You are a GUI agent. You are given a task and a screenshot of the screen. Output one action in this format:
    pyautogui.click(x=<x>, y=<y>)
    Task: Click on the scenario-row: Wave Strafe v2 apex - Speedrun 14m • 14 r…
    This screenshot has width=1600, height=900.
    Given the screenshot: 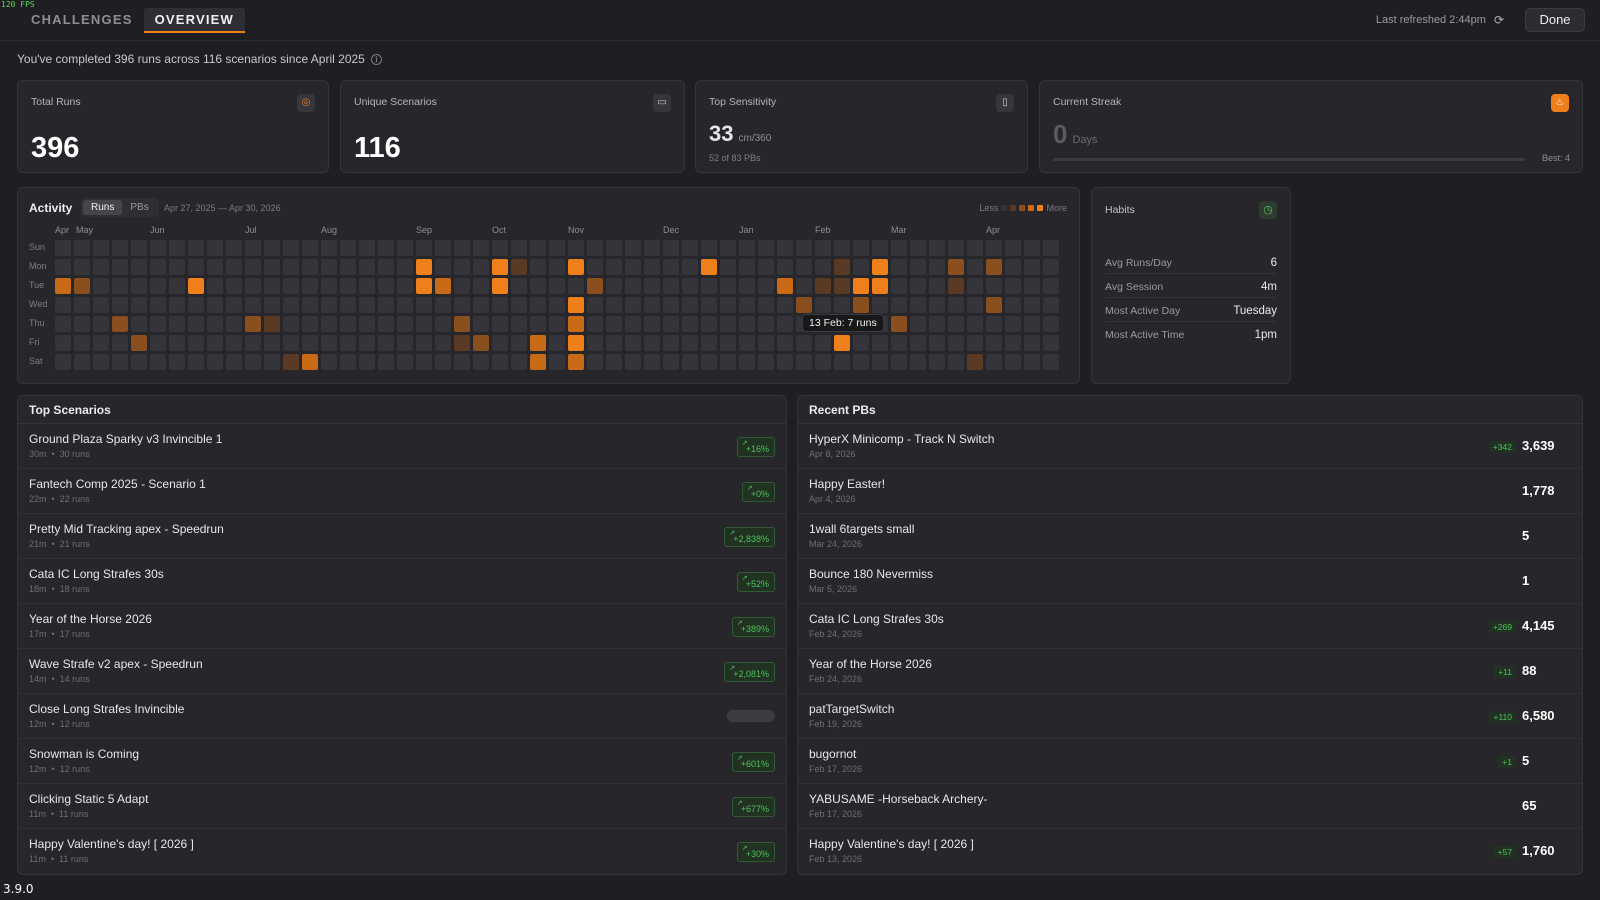 What is the action you would take?
    pyautogui.click(x=402, y=671)
    